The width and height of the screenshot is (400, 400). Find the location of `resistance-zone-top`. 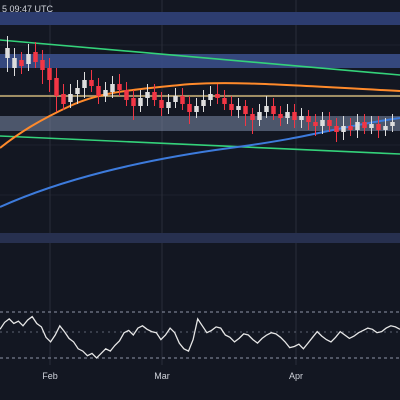

resistance-zone-top is located at coordinates (200, 18).